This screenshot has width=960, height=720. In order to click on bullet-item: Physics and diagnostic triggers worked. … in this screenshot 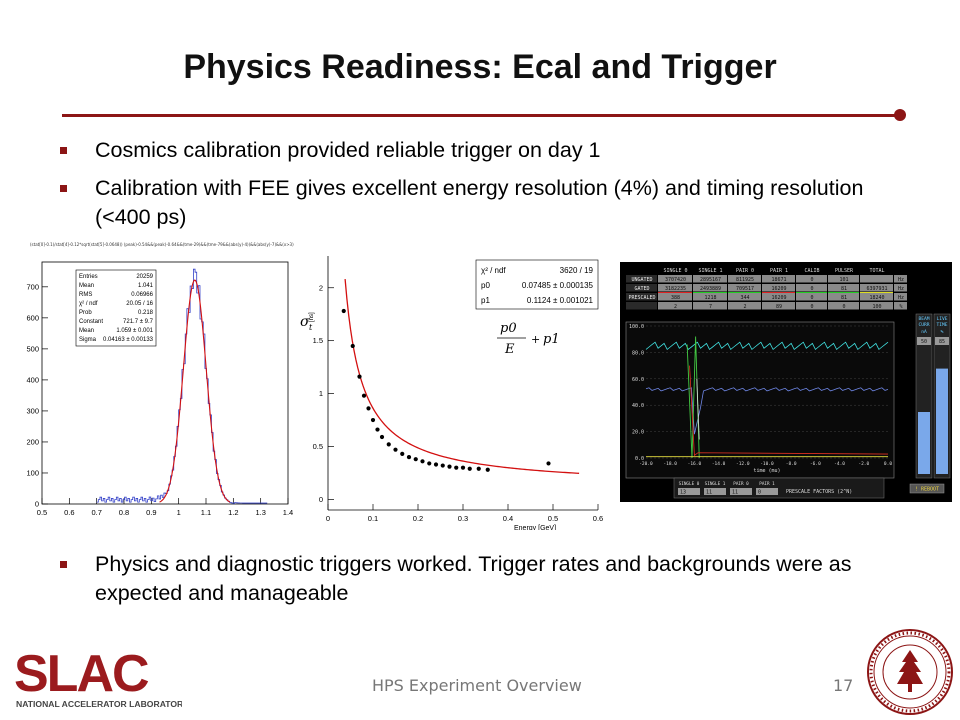, I will do `click(490, 579)`.